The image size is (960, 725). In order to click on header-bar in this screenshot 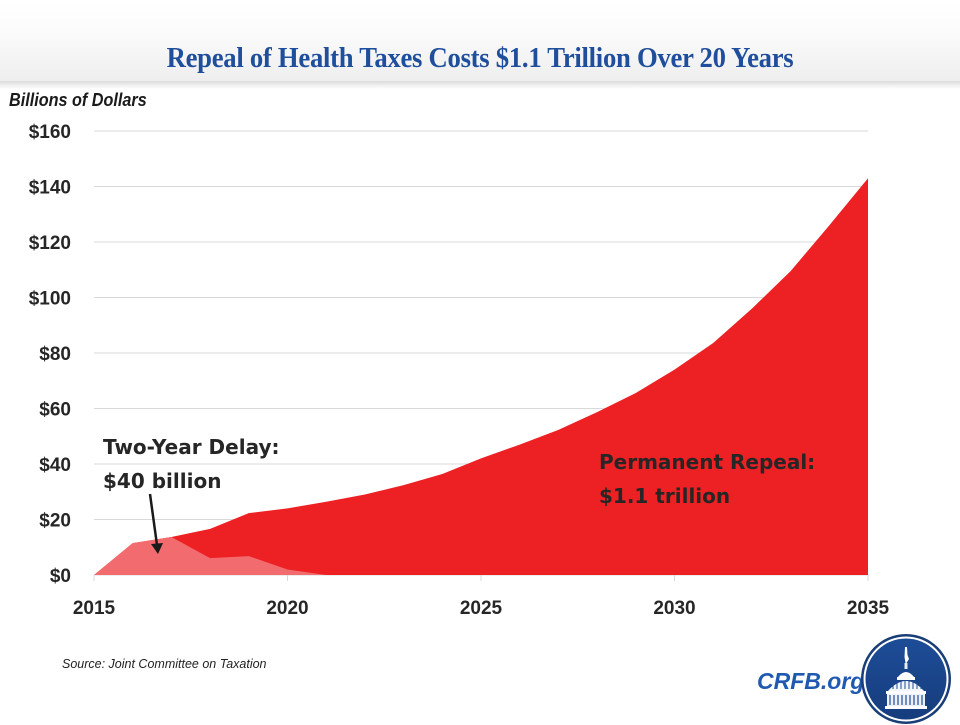, I will do `click(480, 40)`.